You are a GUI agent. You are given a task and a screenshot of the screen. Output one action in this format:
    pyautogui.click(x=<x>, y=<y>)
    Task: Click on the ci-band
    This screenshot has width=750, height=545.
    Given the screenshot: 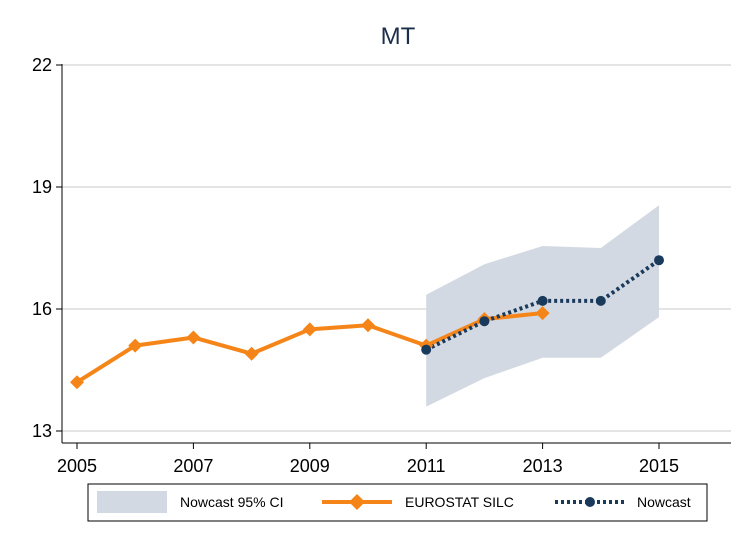 What is the action you would take?
    pyautogui.click(x=542, y=306)
    